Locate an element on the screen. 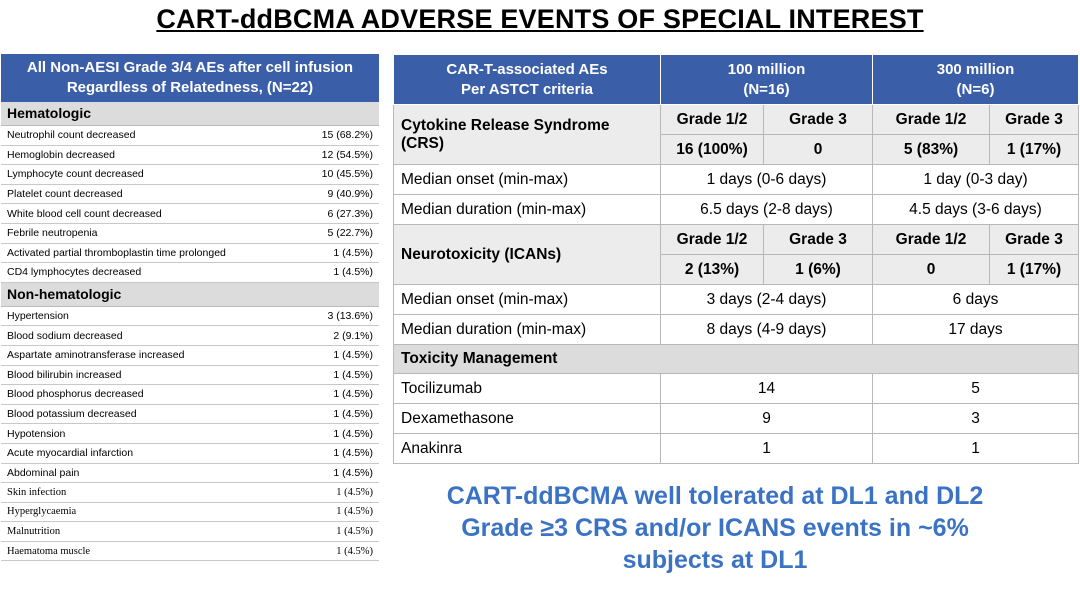 The height and width of the screenshot is (591, 1080). ae-count: 5 (22.7%) is located at coordinates (350, 233).